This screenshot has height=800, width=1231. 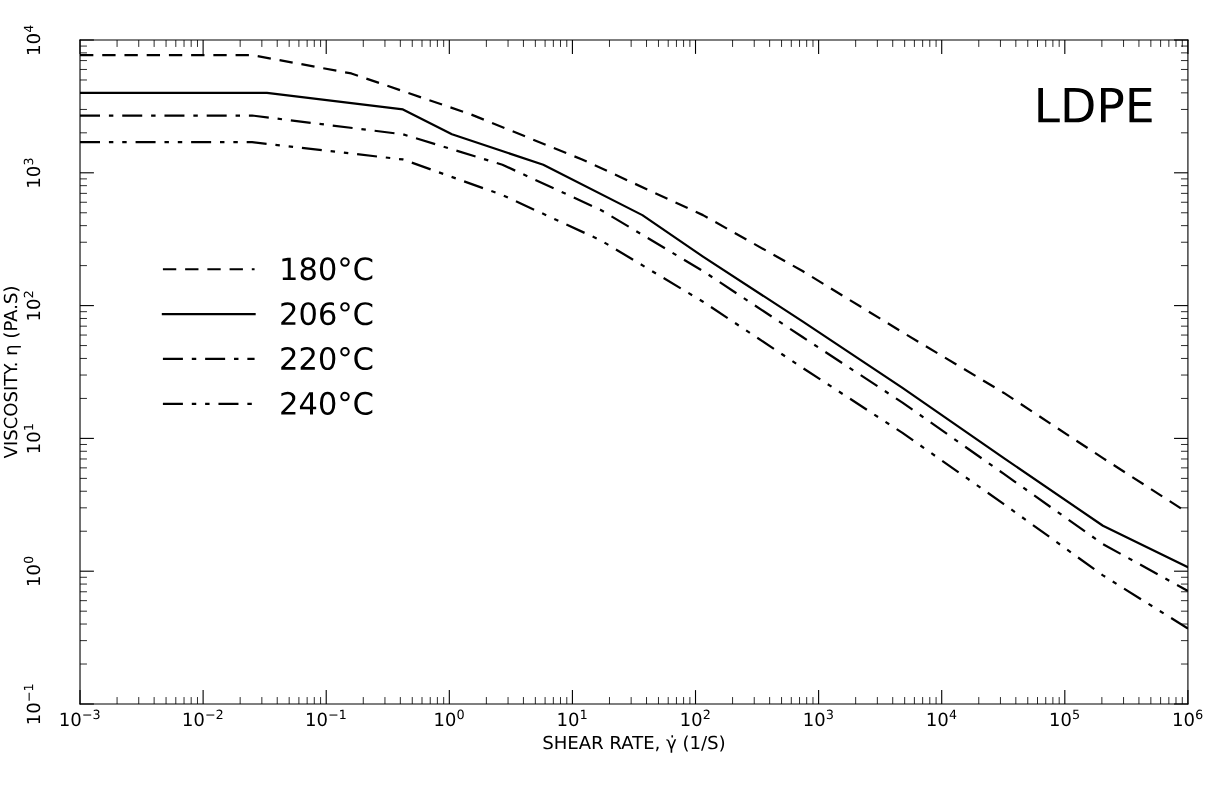 What do you see at coordinates (449, 718) in the screenshot?
I see `x-tick-label: 10$^{0}$` at bounding box center [449, 718].